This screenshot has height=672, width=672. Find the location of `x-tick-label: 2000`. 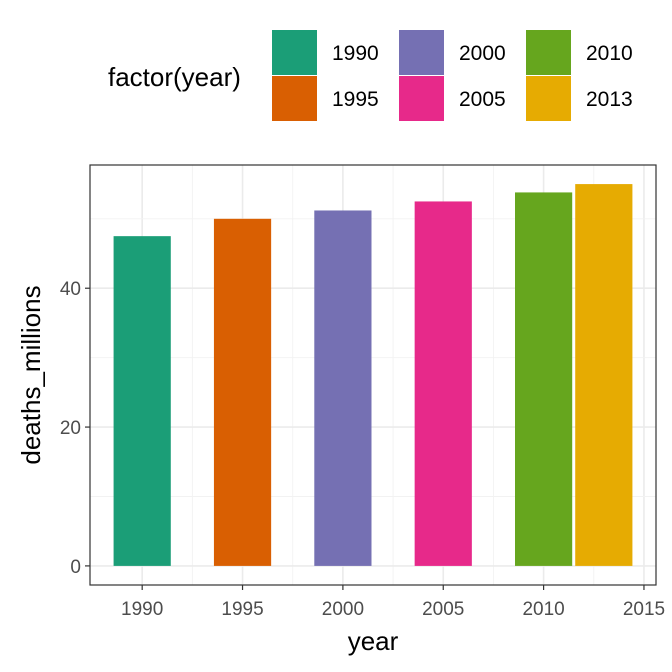

x-tick-label: 2000 is located at coordinates (343, 609).